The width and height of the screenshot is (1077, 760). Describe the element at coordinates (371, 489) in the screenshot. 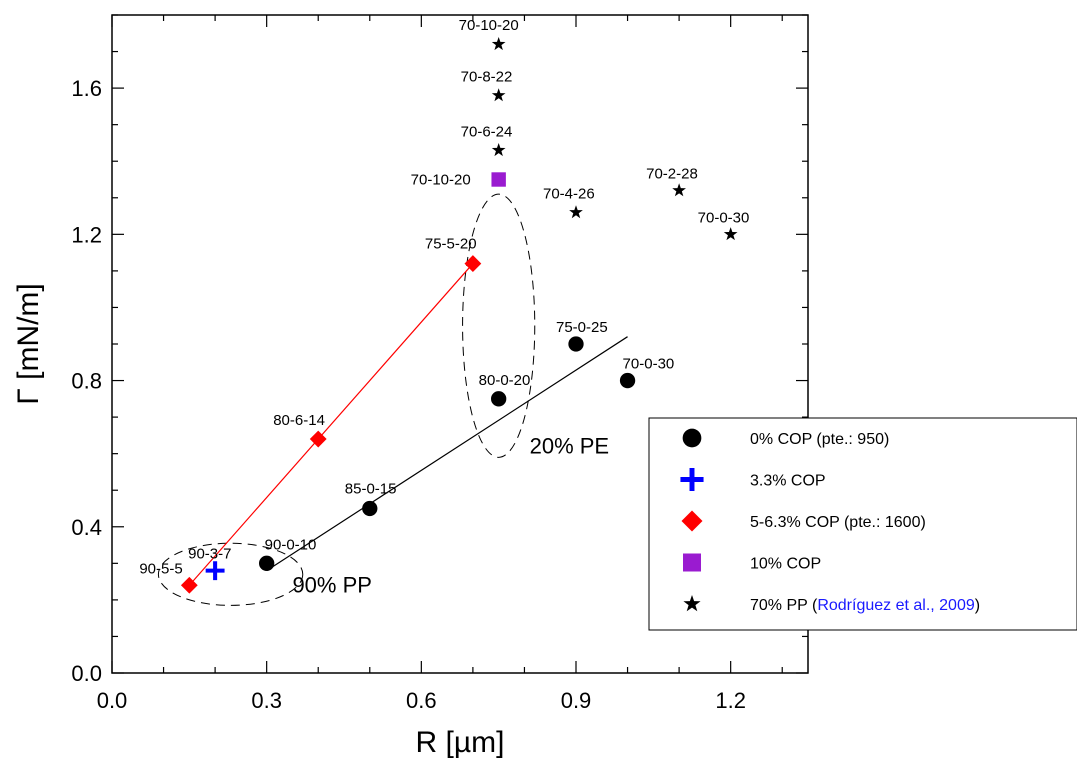

I see `point-label: 85-0-15` at that location.